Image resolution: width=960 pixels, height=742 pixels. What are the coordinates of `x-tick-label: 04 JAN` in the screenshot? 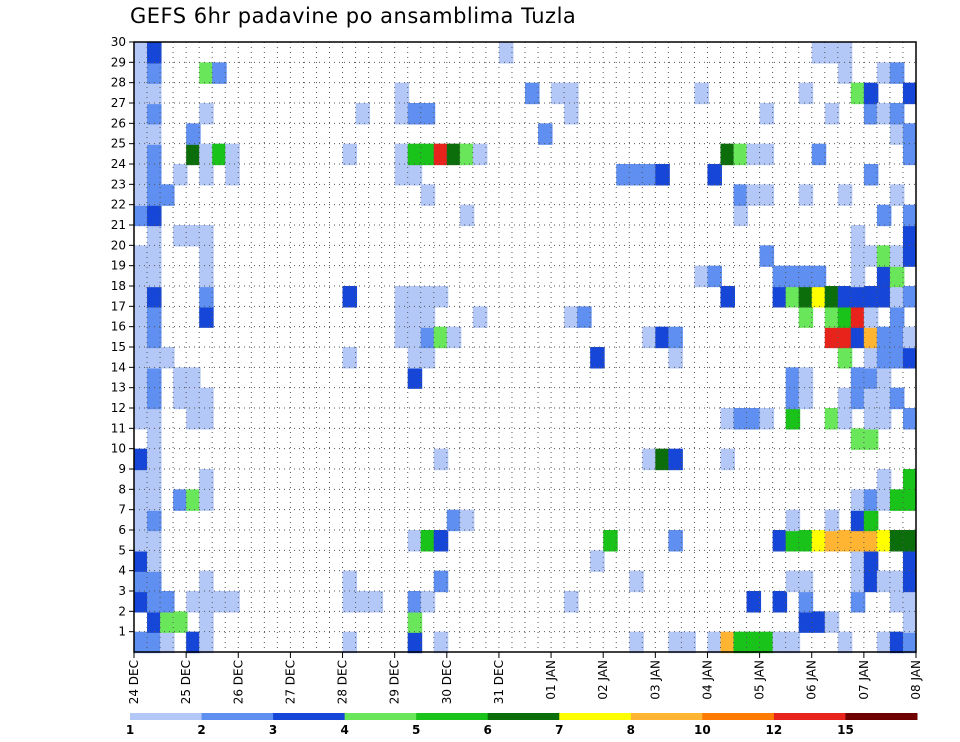 It's located at (707, 680).